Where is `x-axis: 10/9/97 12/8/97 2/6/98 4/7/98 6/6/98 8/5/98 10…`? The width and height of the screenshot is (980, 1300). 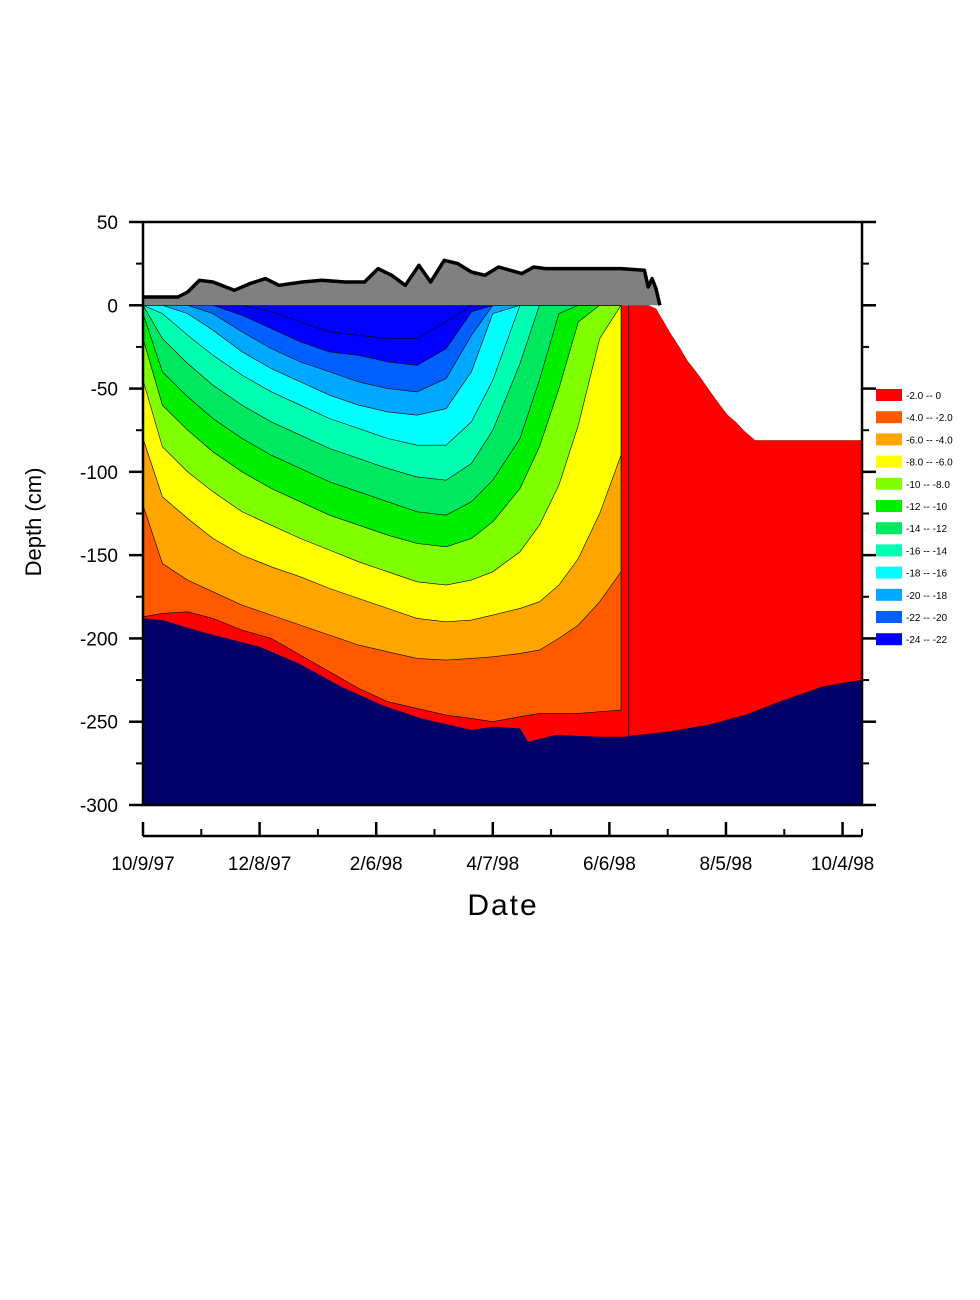
x-axis: 10/9/97 12/8/97 2/6/98 4/7/98 6/6/98 8/5/98 10… is located at coordinates (492, 848).